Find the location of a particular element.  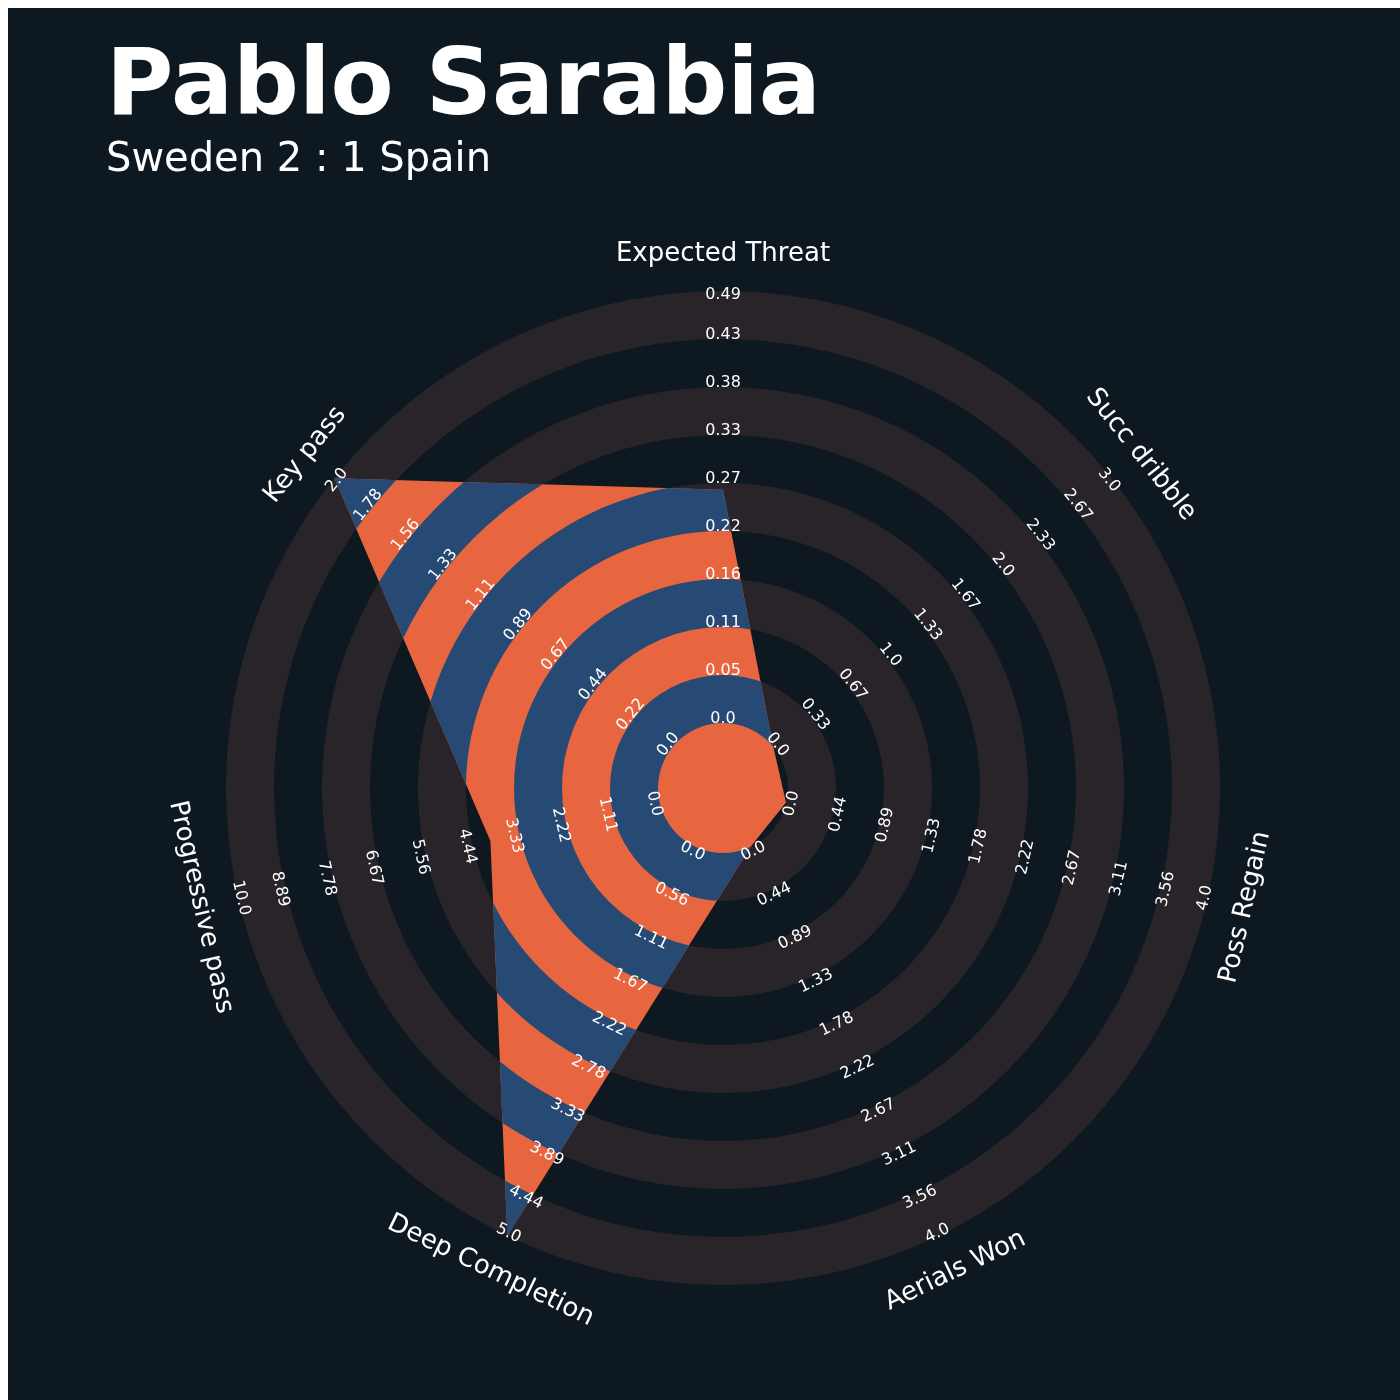

chart-title: Pablo Sarabia is located at coordinates (463, 82).